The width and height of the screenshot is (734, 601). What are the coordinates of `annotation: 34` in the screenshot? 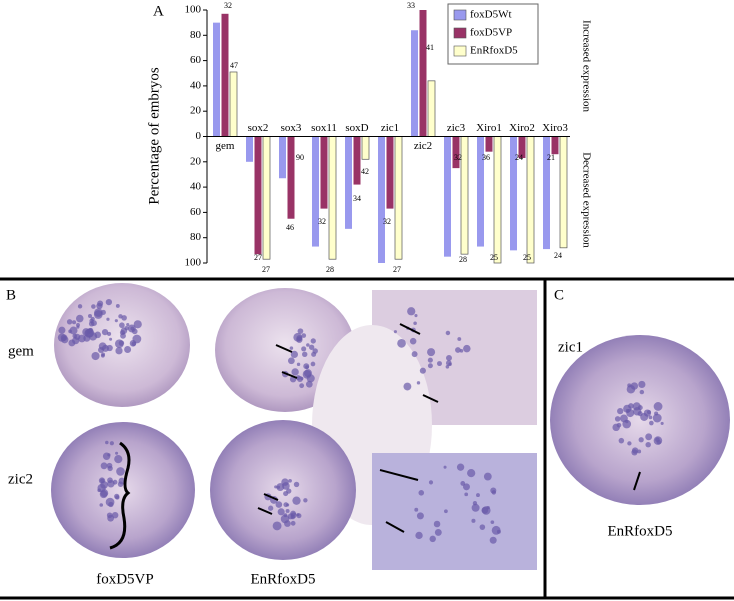 It's located at (357, 198).